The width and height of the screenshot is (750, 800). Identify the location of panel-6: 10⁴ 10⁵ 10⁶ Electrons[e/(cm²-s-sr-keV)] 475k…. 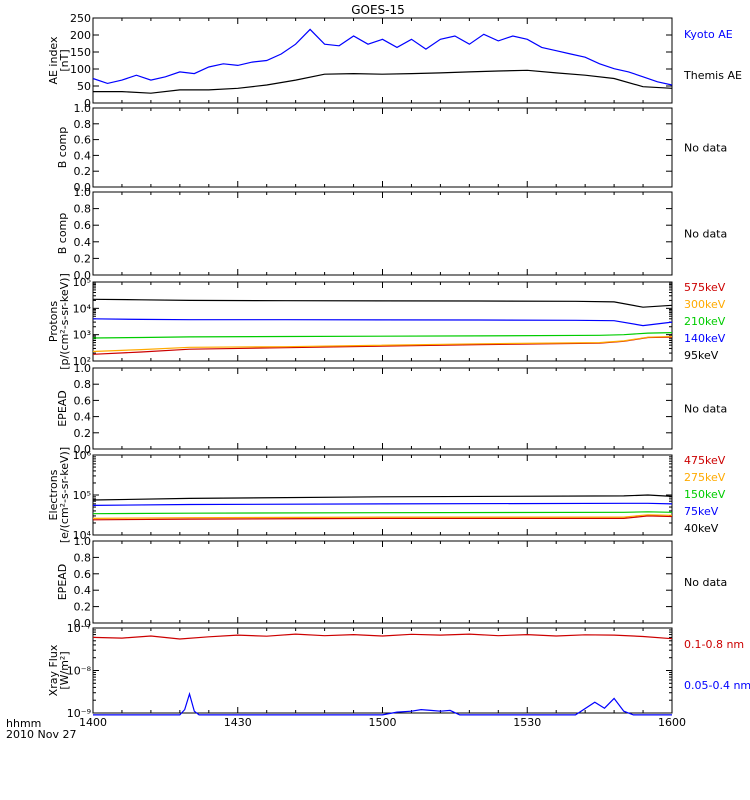
(386, 495).